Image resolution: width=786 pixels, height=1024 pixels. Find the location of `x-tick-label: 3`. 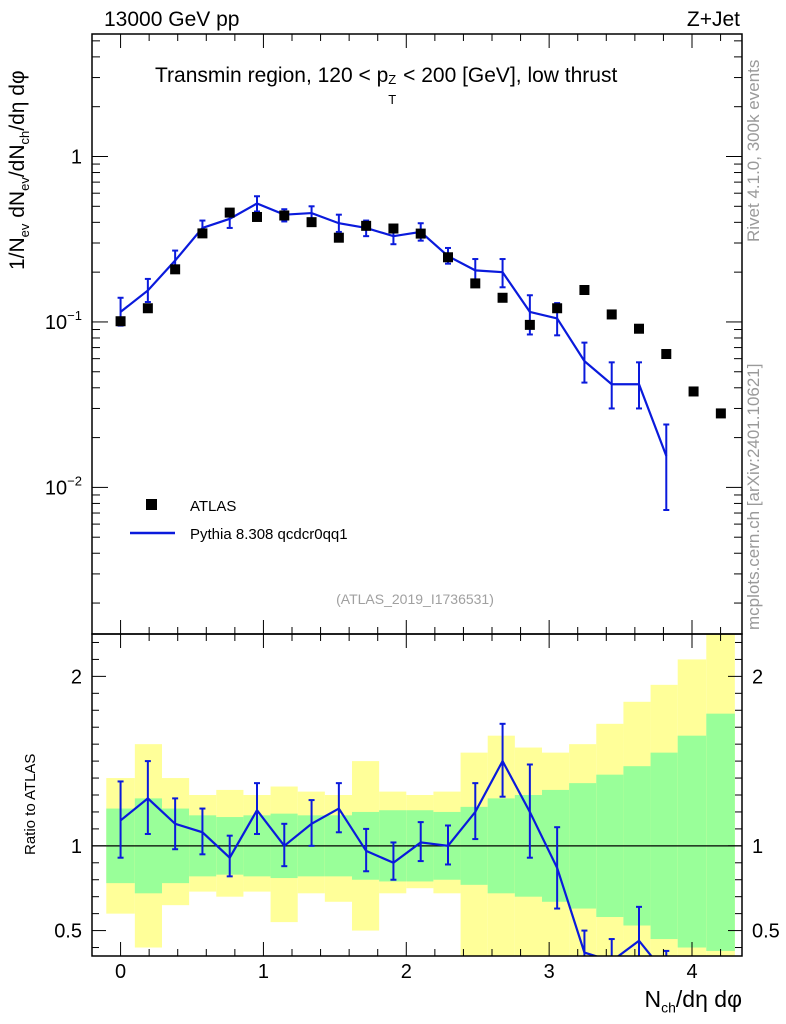

x-tick-label: 3 is located at coordinates (549, 972).